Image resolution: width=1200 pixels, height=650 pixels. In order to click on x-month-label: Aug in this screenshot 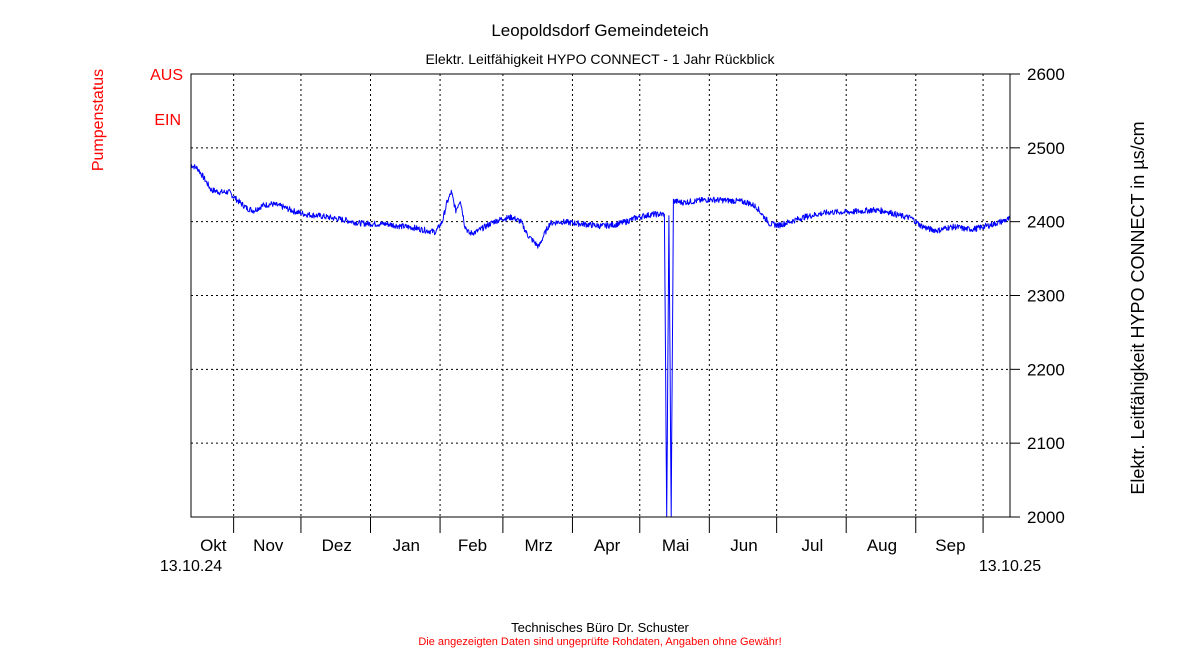, I will do `click(882, 545)`.